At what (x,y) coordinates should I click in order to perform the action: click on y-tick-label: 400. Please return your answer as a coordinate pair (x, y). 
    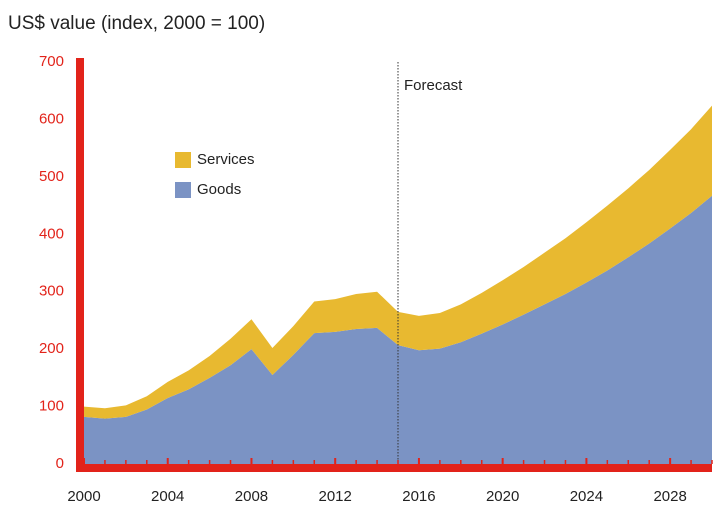
    Looking at the image, I should click on (51, 233).